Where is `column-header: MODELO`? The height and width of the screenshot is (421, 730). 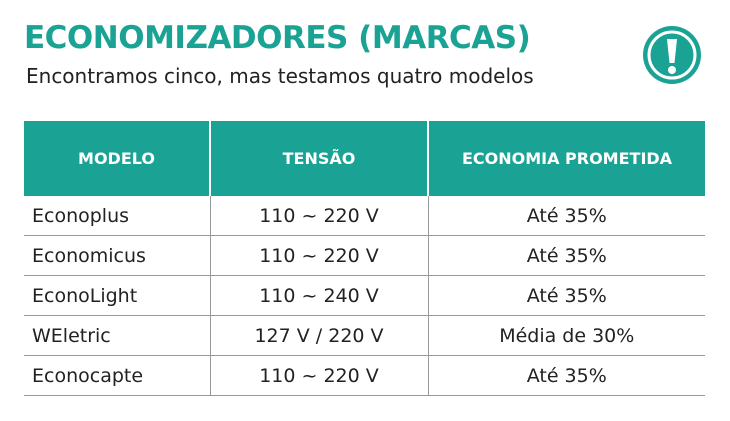
column-header: MODELO is located at coordinates (117, 158).